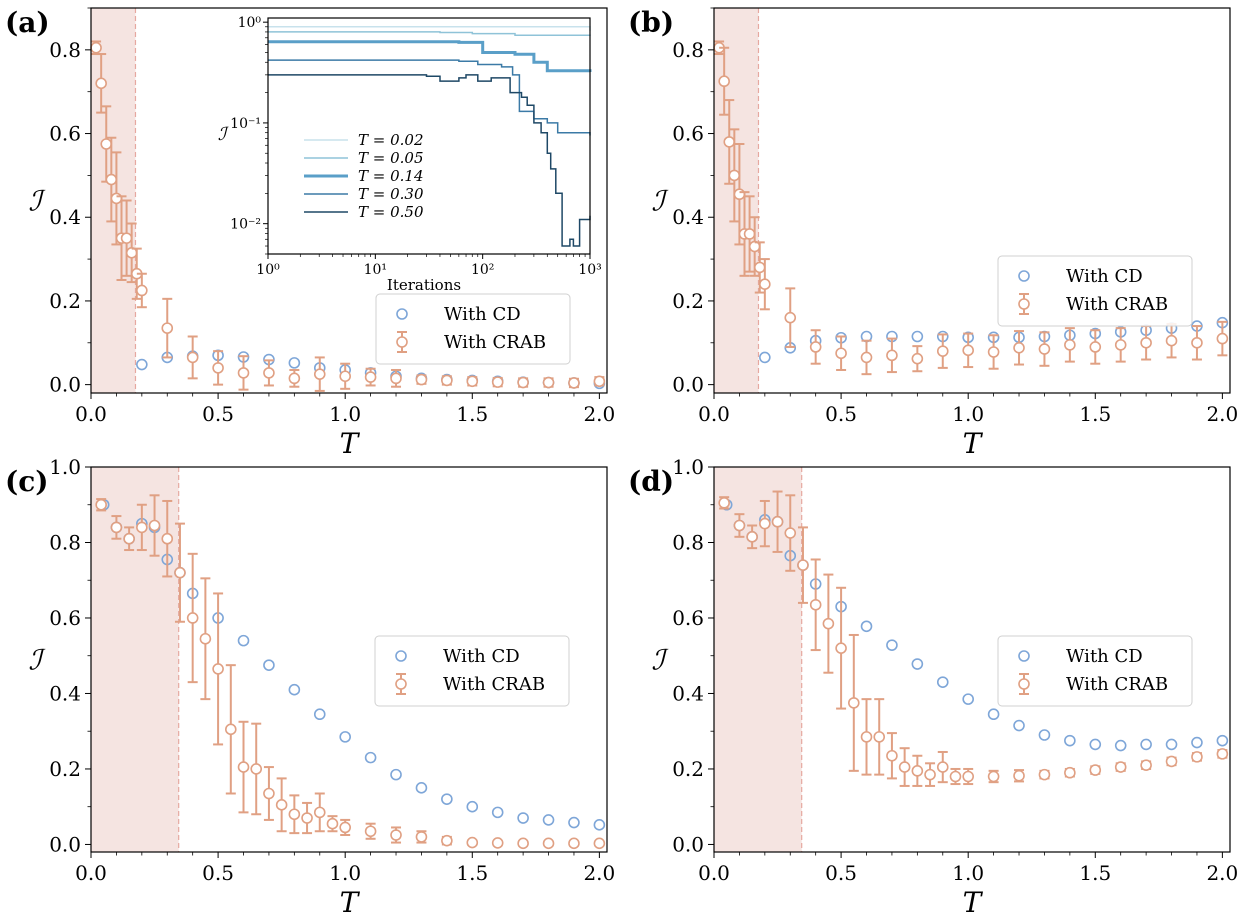 The width and height of the screenshot is (1246, 921). Describe the element at coordinates (91, 873) in the screenshot. I see `x-tick-label: 0.0` at that location.